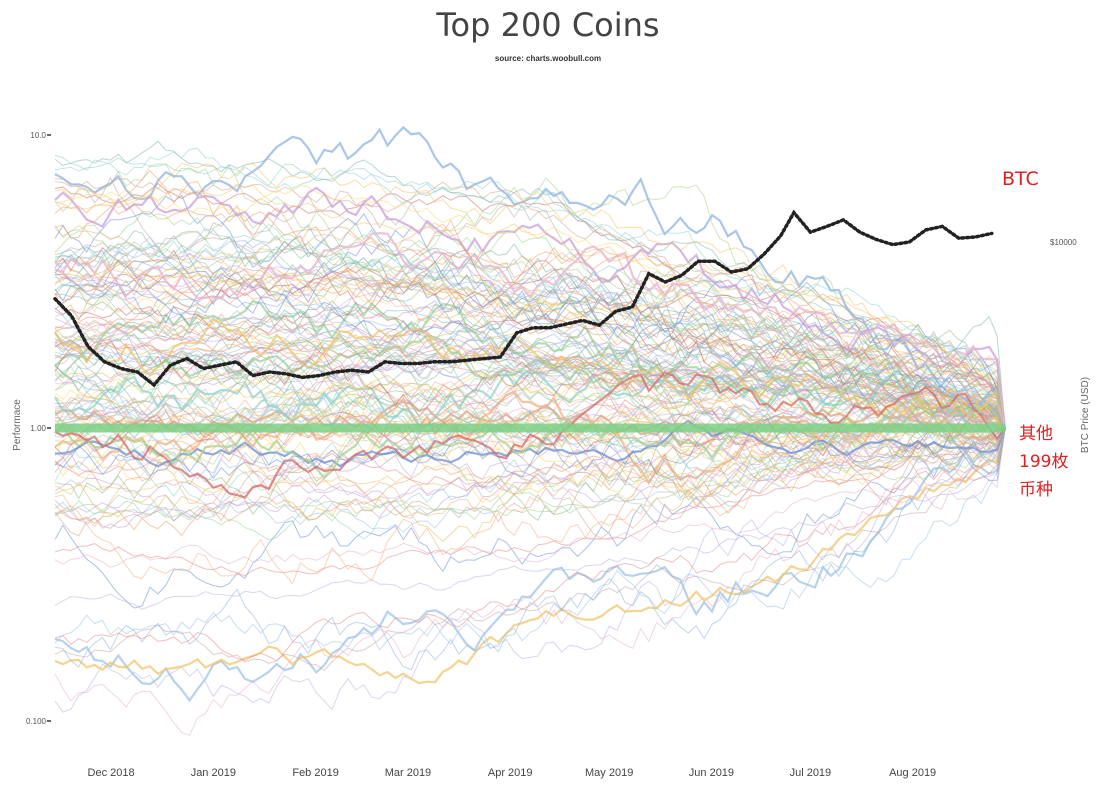 The width and height of the screenshot is (1096, 801). I want to click on y-tick-label: 1.00, so click(38, 428).